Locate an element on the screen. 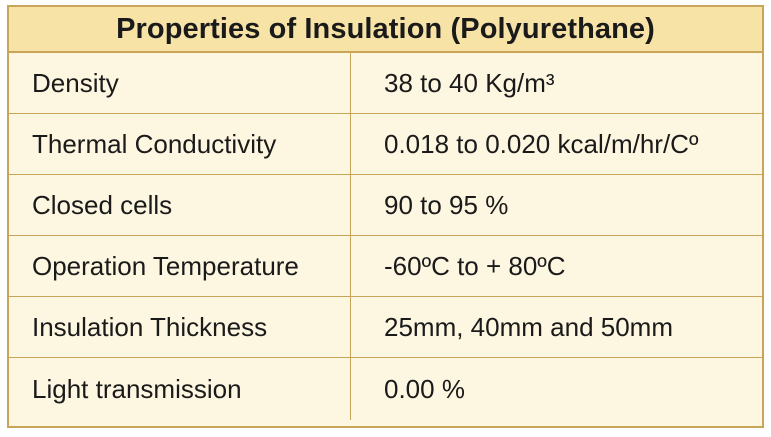 This screenshot has height=437, width=771. property-value: 38 to 40 Kg/m³ is located at coordinates (469, 82).